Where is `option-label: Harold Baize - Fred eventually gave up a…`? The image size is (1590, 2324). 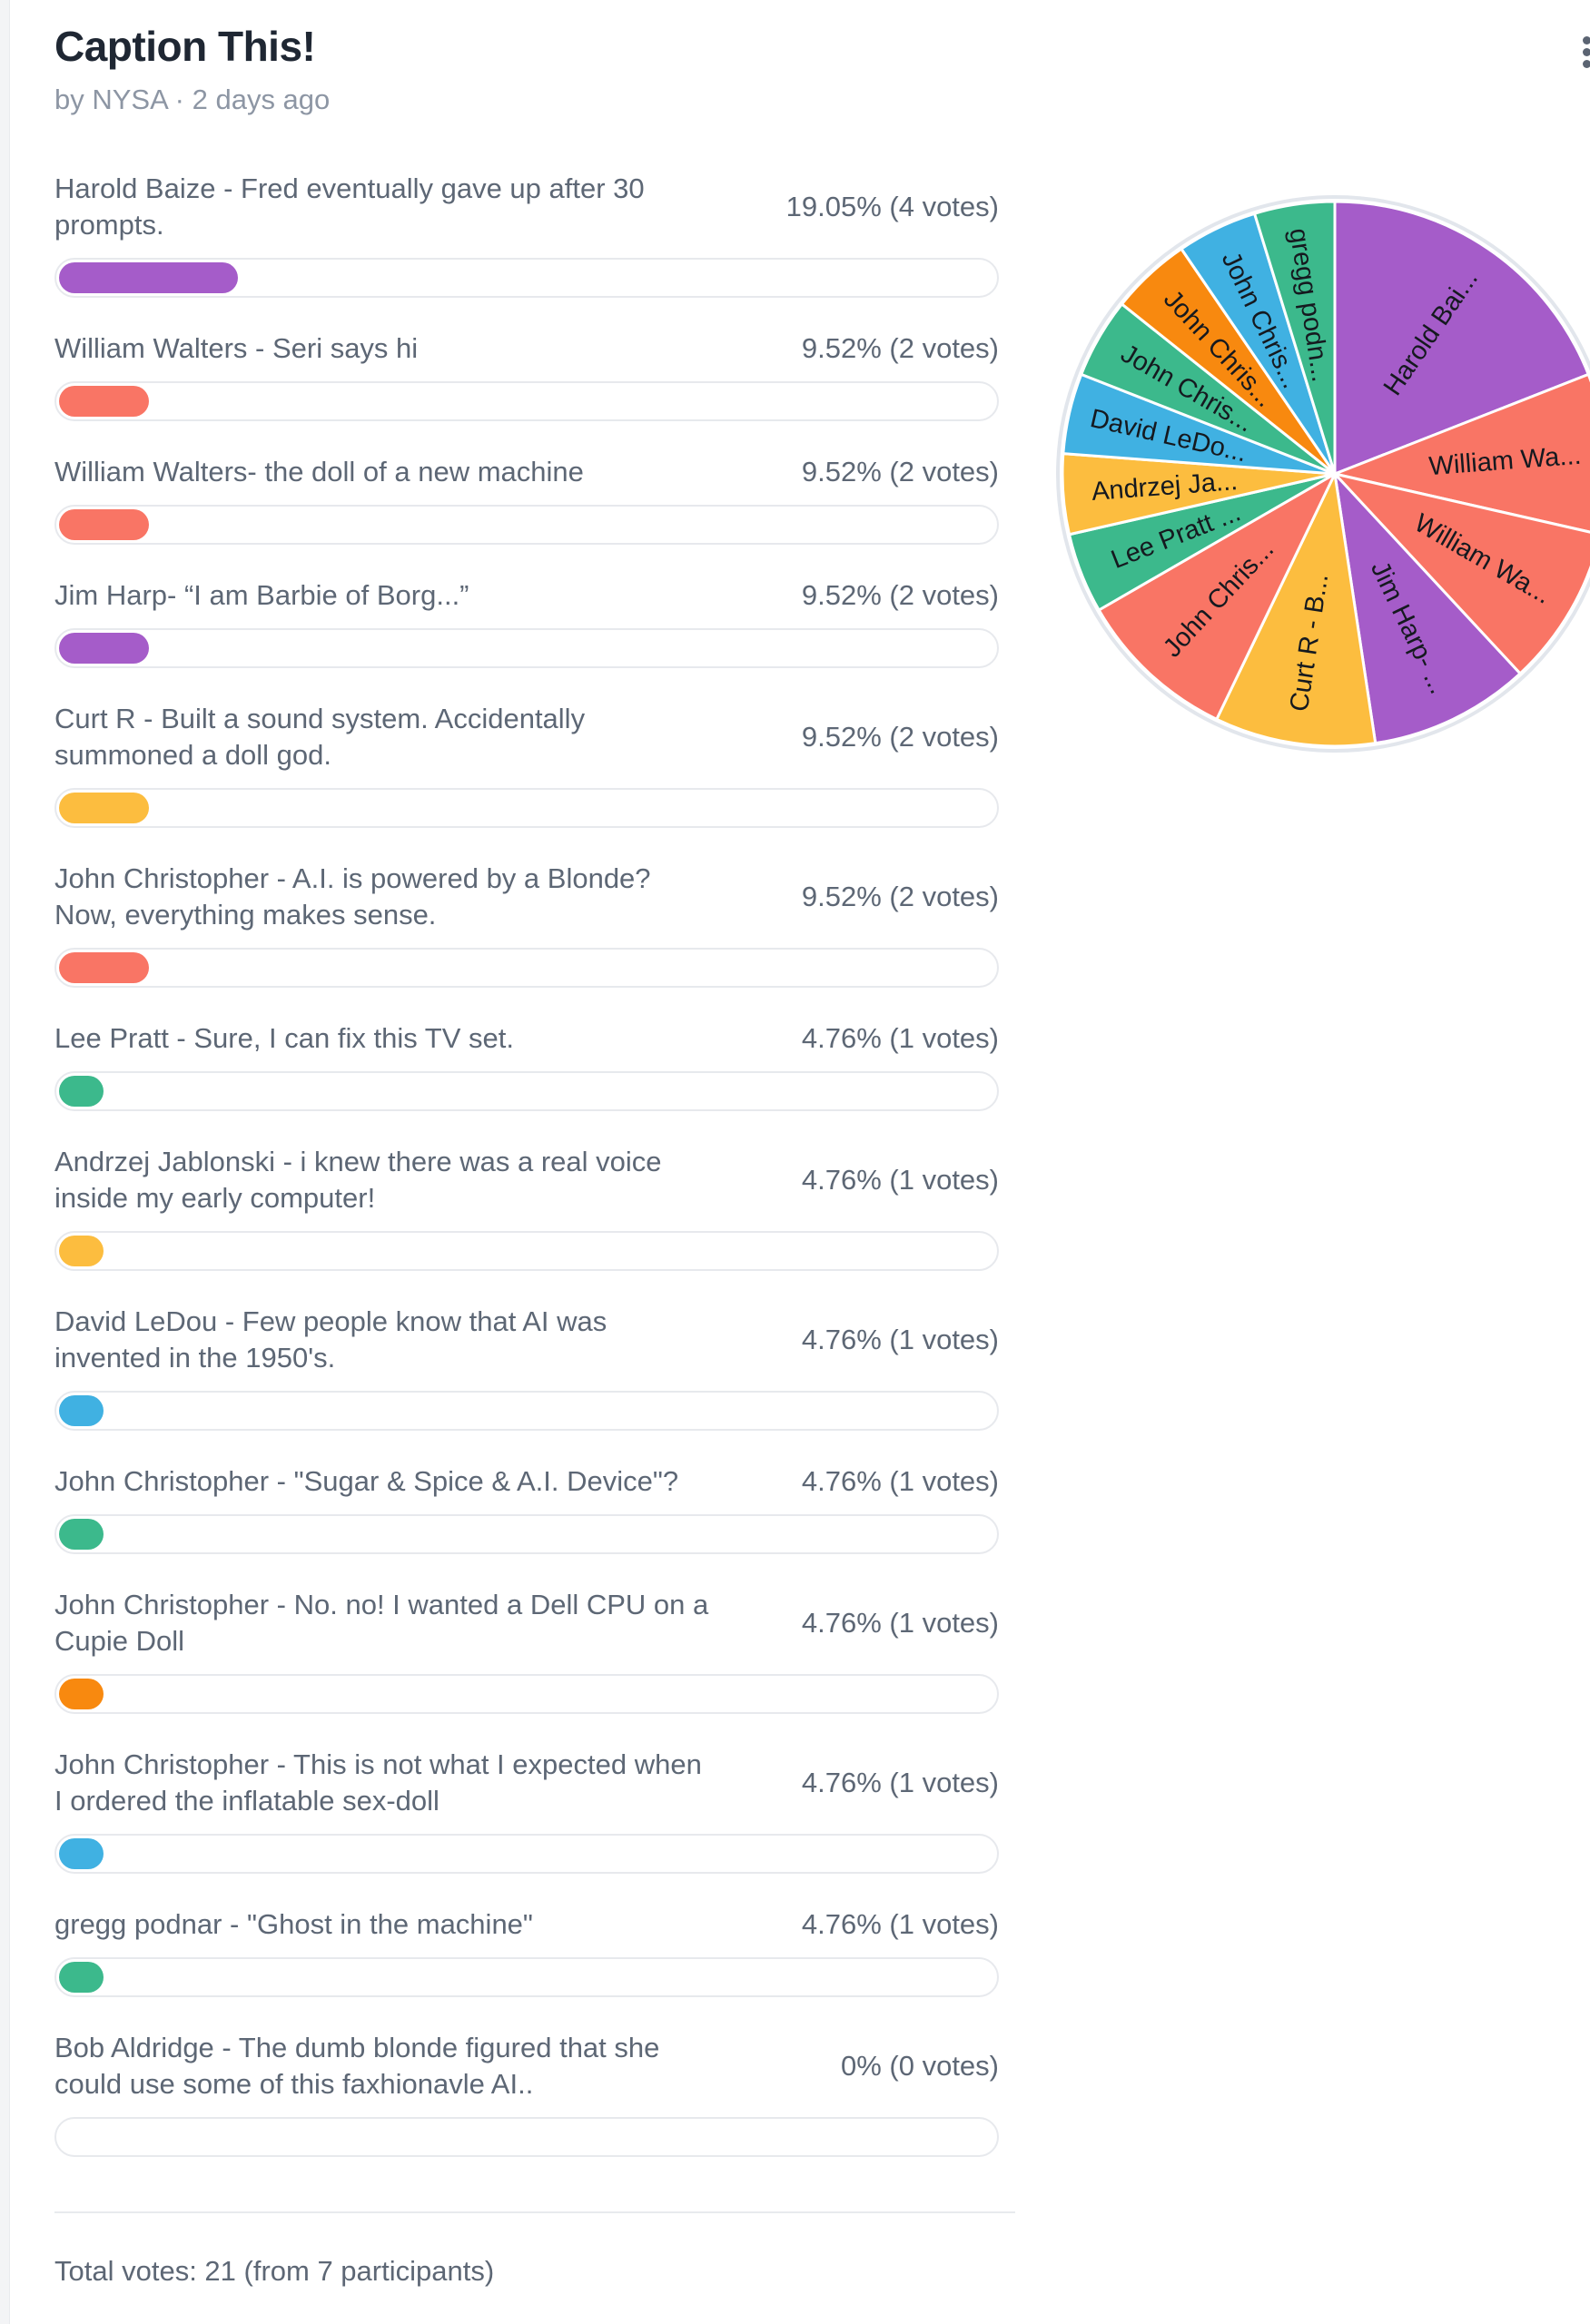 option-label: Harold Baize - Fred eventually gave up a… is located at coordinates (349, 206).